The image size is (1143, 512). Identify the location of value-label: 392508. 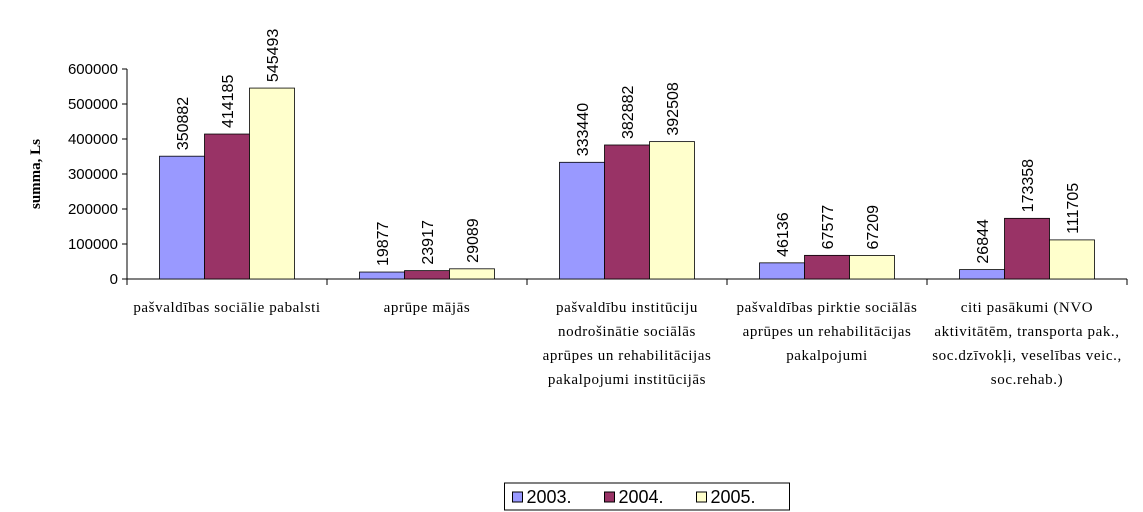
(673, 108).